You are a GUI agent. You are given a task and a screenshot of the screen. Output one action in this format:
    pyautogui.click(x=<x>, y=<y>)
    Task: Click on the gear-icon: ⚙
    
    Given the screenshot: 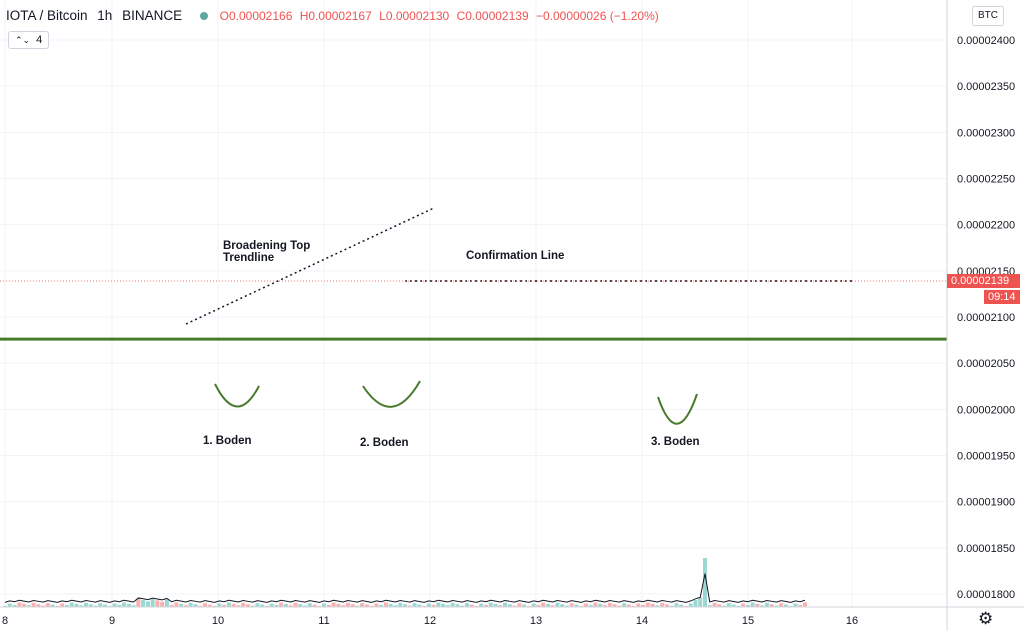 What is the action you would take?
    pyautogui.click(x=986, y=618)
    